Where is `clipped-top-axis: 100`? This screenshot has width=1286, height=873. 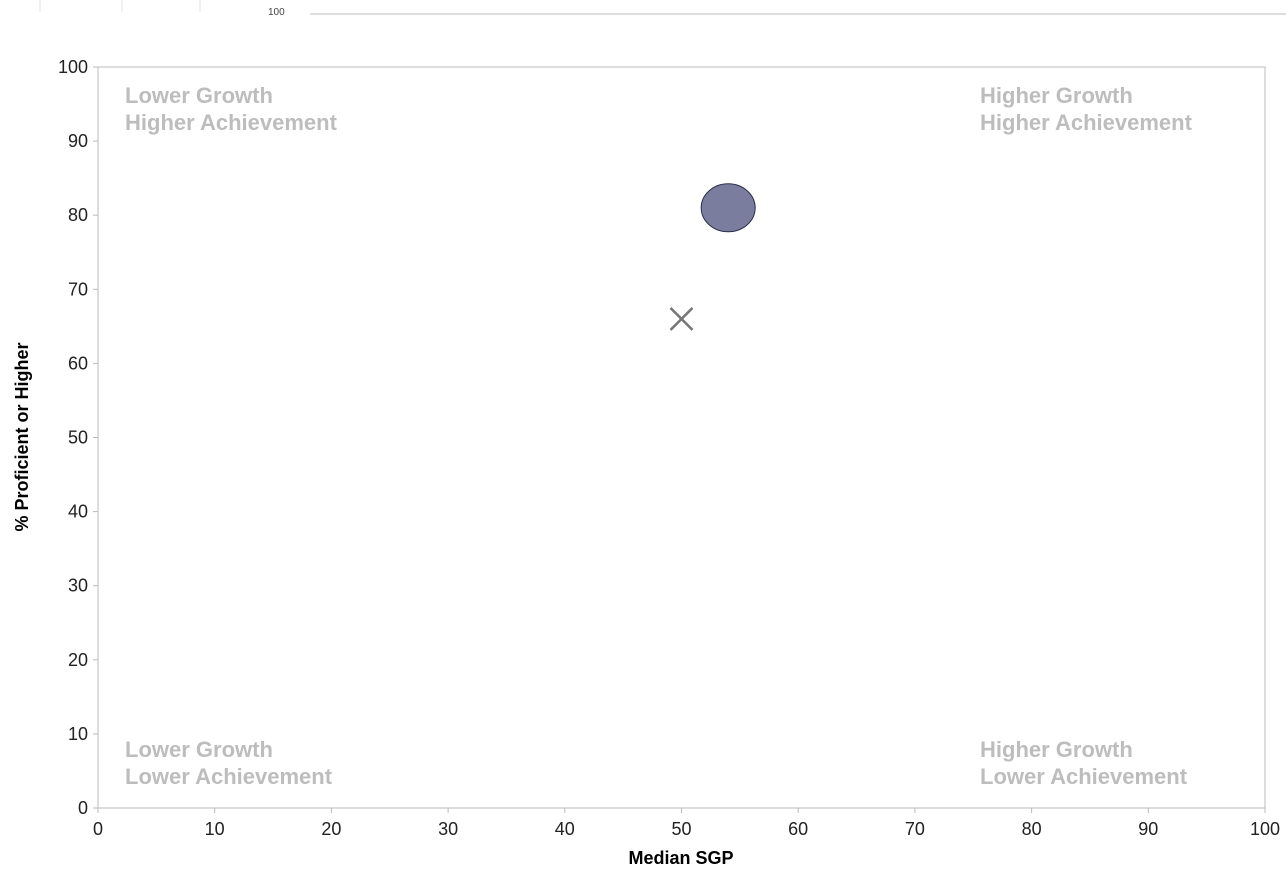 clipped-top-axis: 100 is located at coordinates (662, 9).